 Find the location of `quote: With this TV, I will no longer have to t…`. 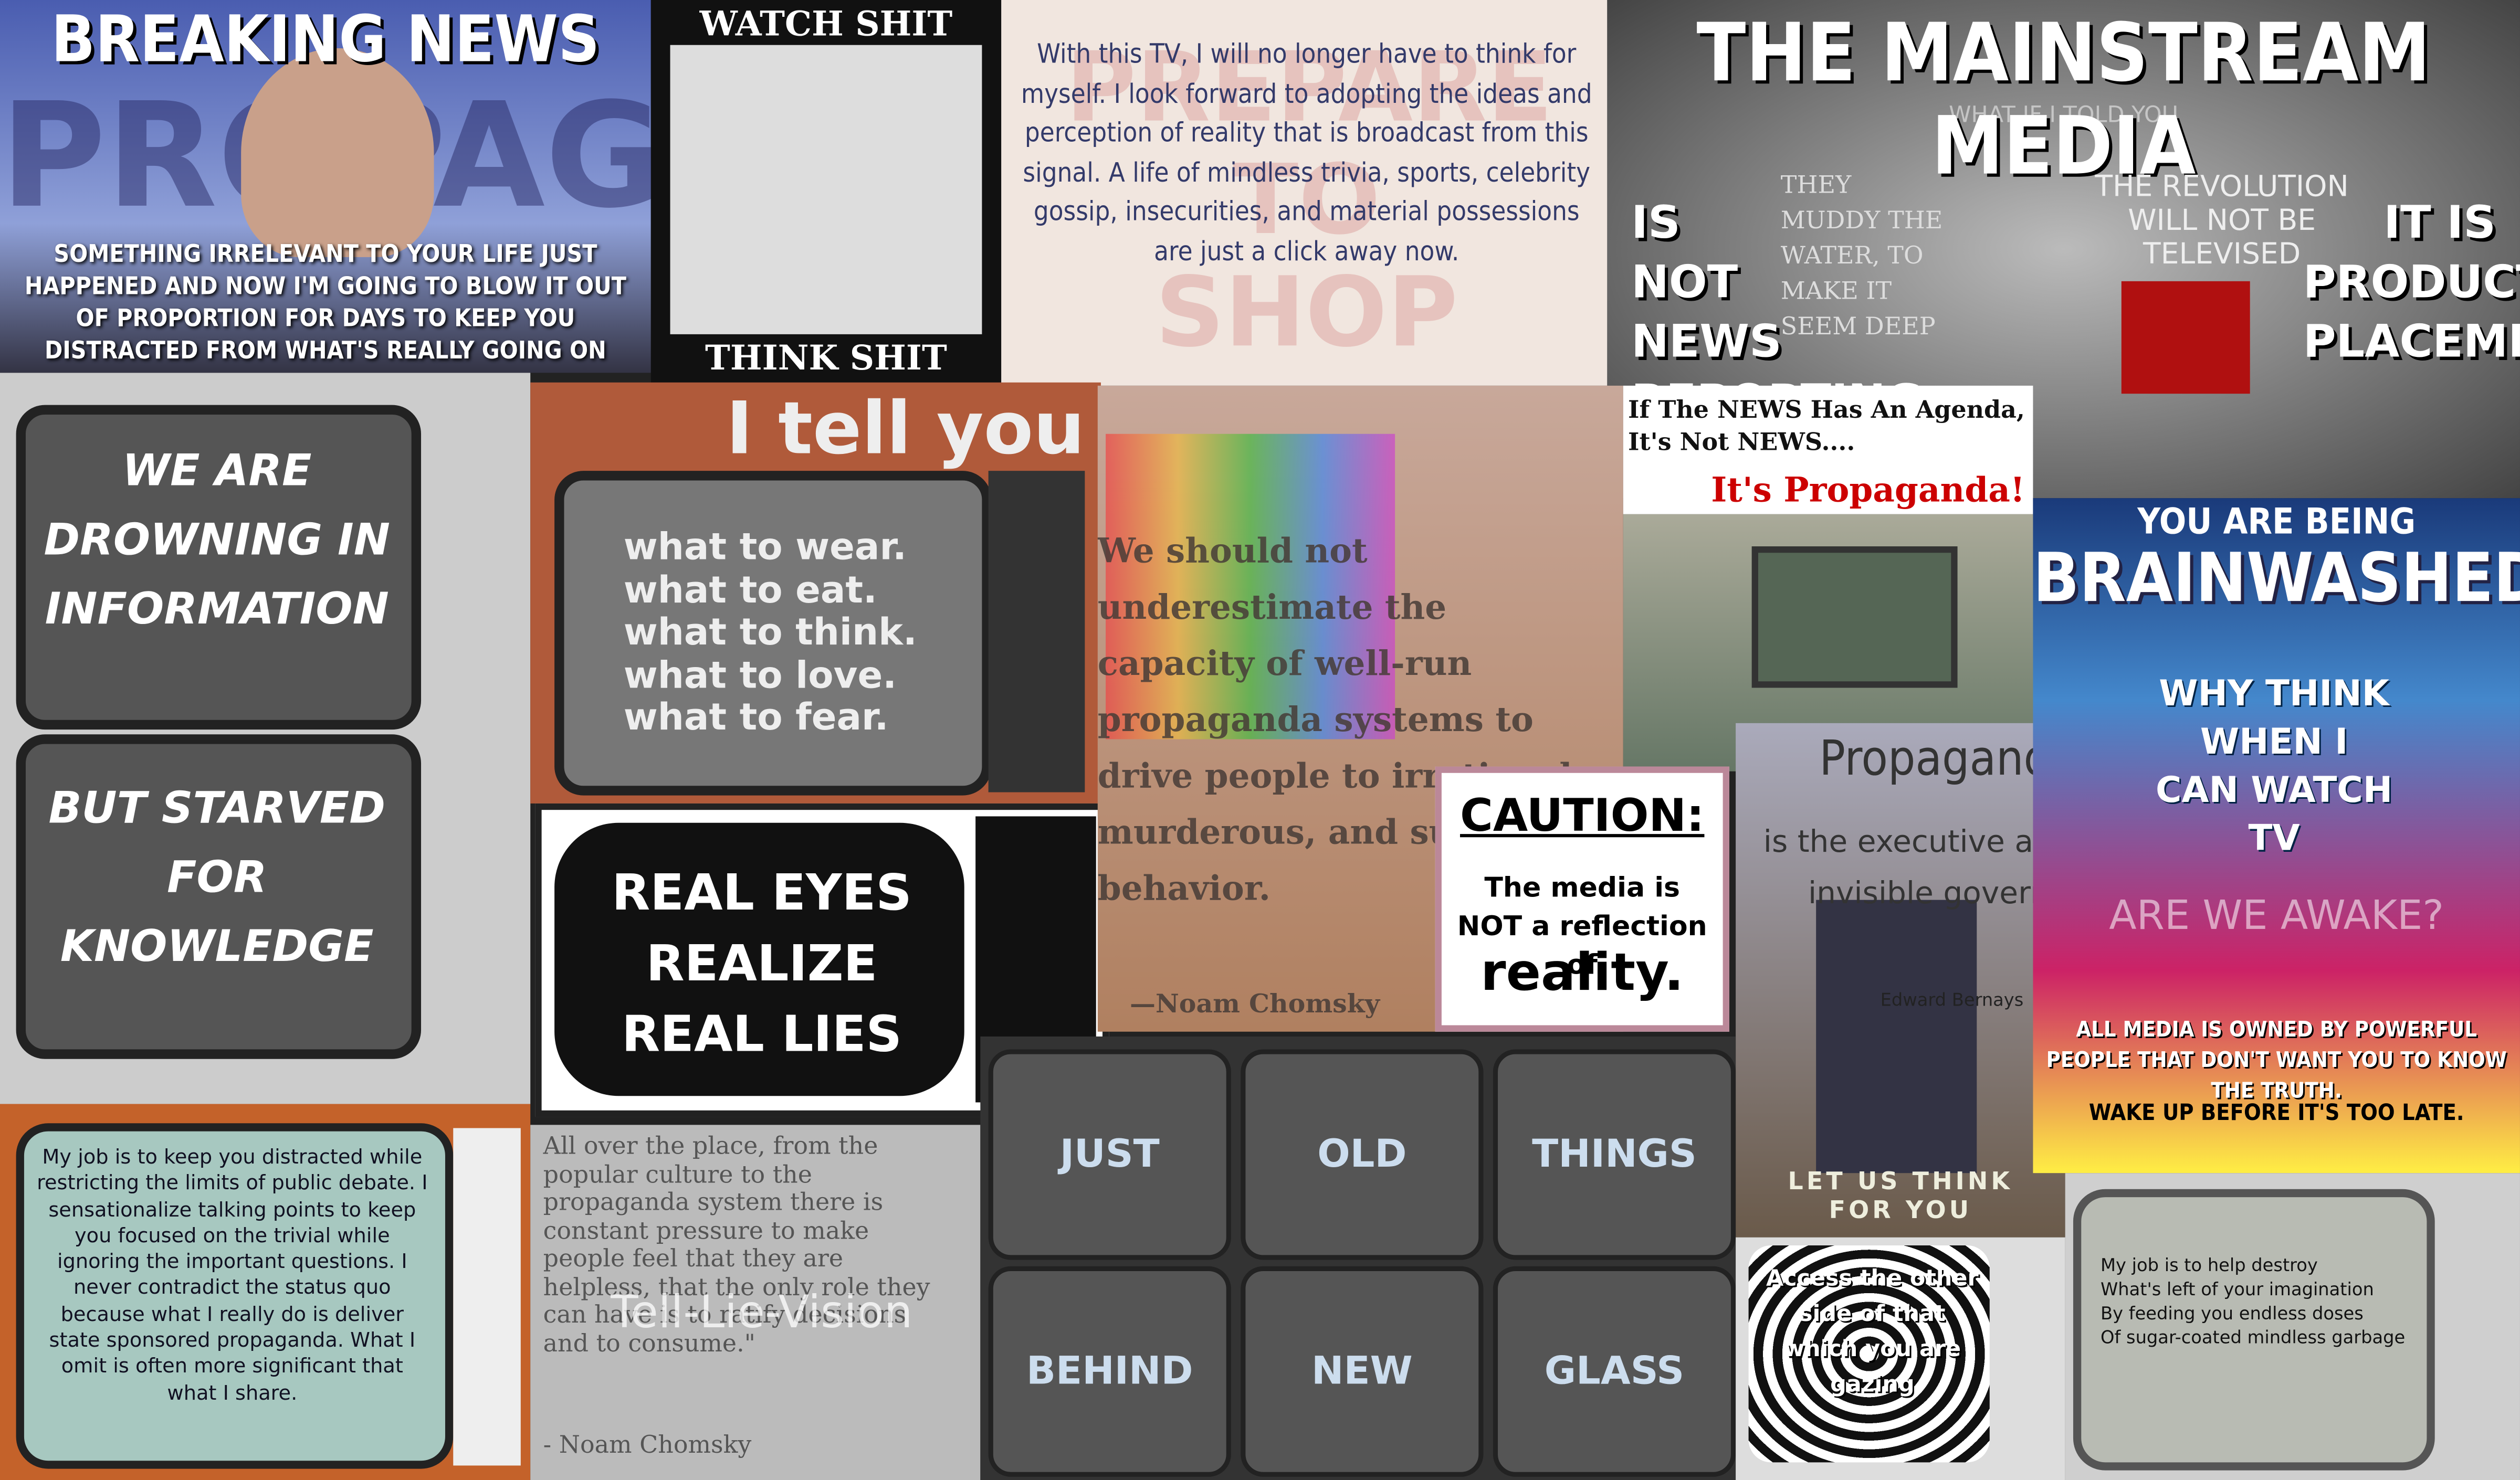

quote: With this TV, I will no longer have to t… is located at coordinates (1306, 152).